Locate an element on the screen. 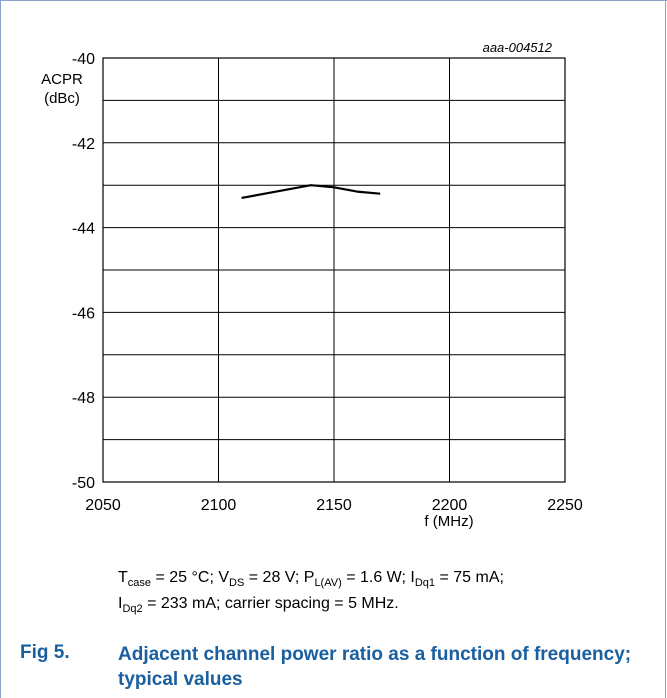  acpr-series-line is located at coordinates (311, 191).